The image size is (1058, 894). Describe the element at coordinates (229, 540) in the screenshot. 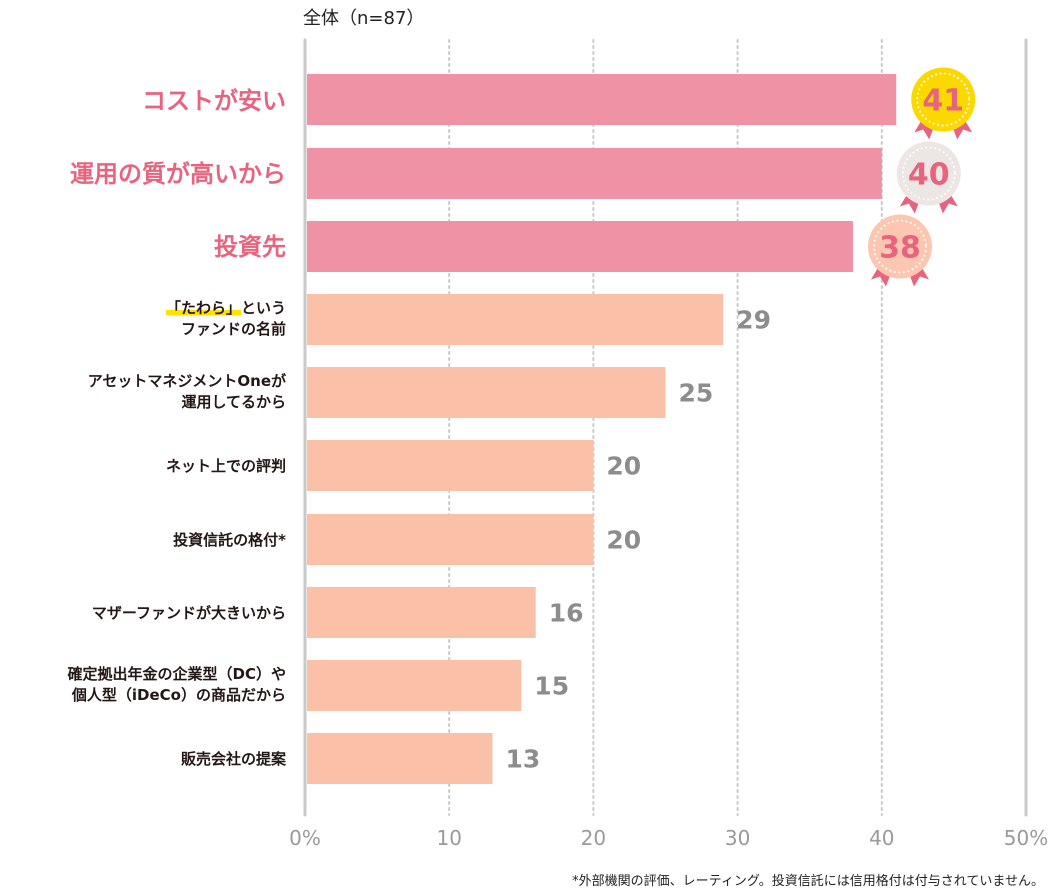

I see `category-label-6: 投資信託の格付*` at that location.